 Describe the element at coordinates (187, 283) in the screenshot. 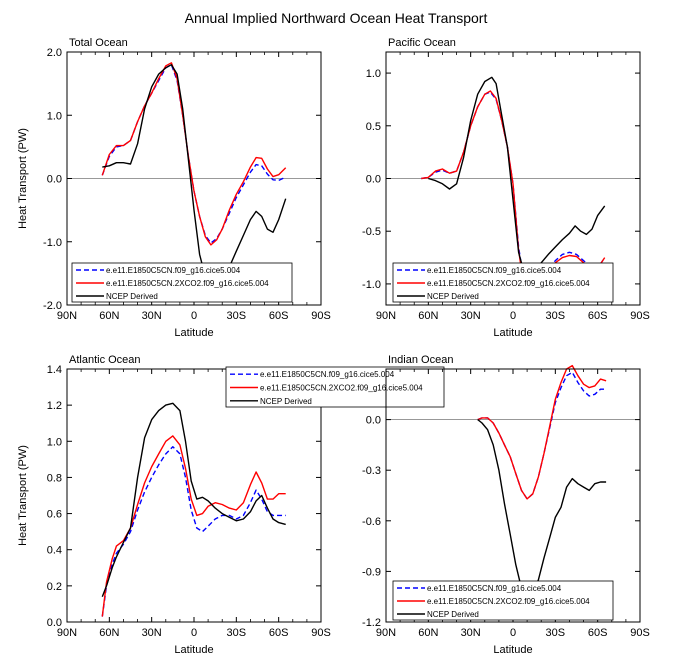

I see `total-ocean-legend-label-2: e.e11.E1850C5CN.2XCO2.f09_g16.cice5.004` at that location.